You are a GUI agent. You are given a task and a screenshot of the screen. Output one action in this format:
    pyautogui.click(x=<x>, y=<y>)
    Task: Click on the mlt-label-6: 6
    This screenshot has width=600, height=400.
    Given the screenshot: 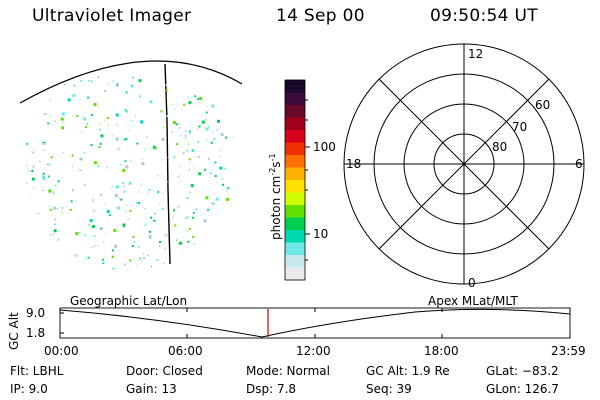 What is the action you would take?
    pyautogui.click(x=579, y=164)
    